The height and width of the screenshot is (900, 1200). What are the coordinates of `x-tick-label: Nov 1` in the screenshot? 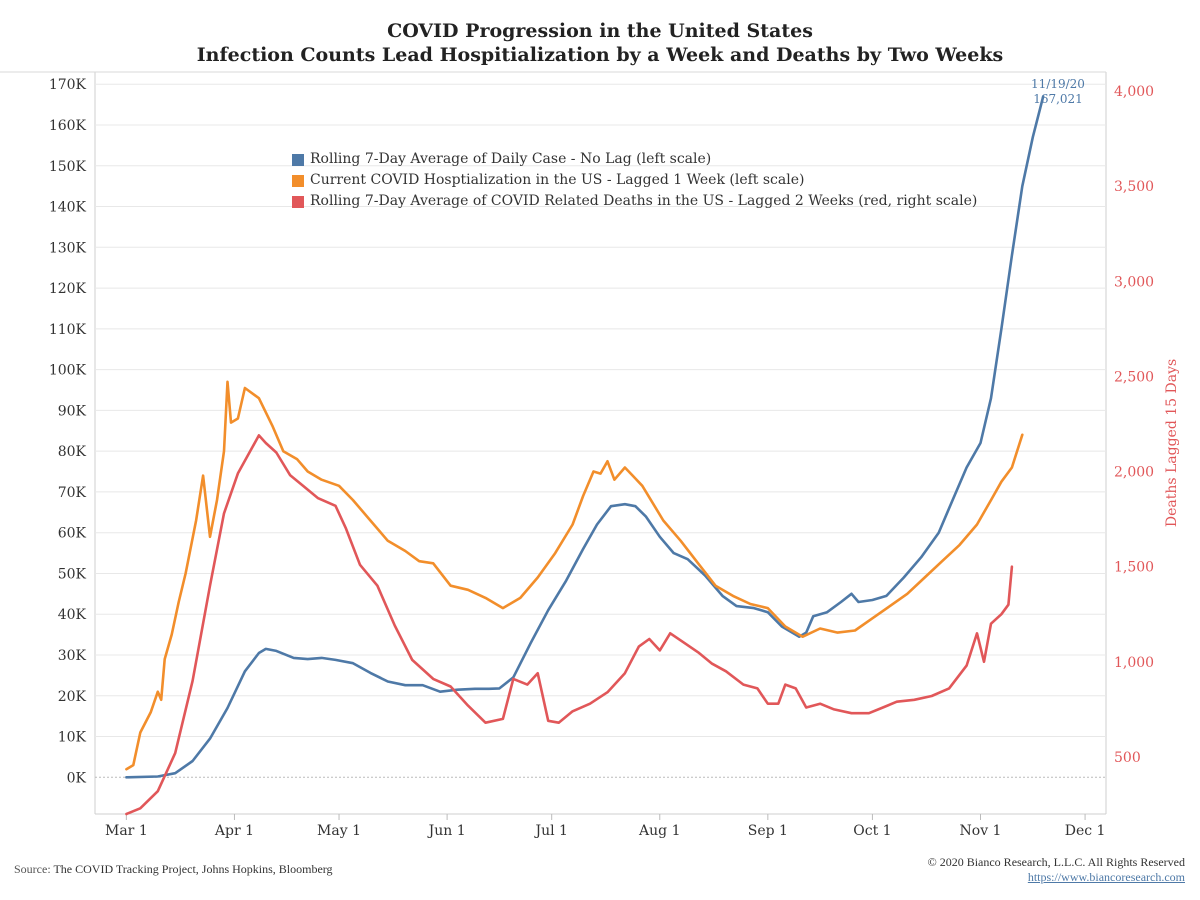 It's located at (981, 831).